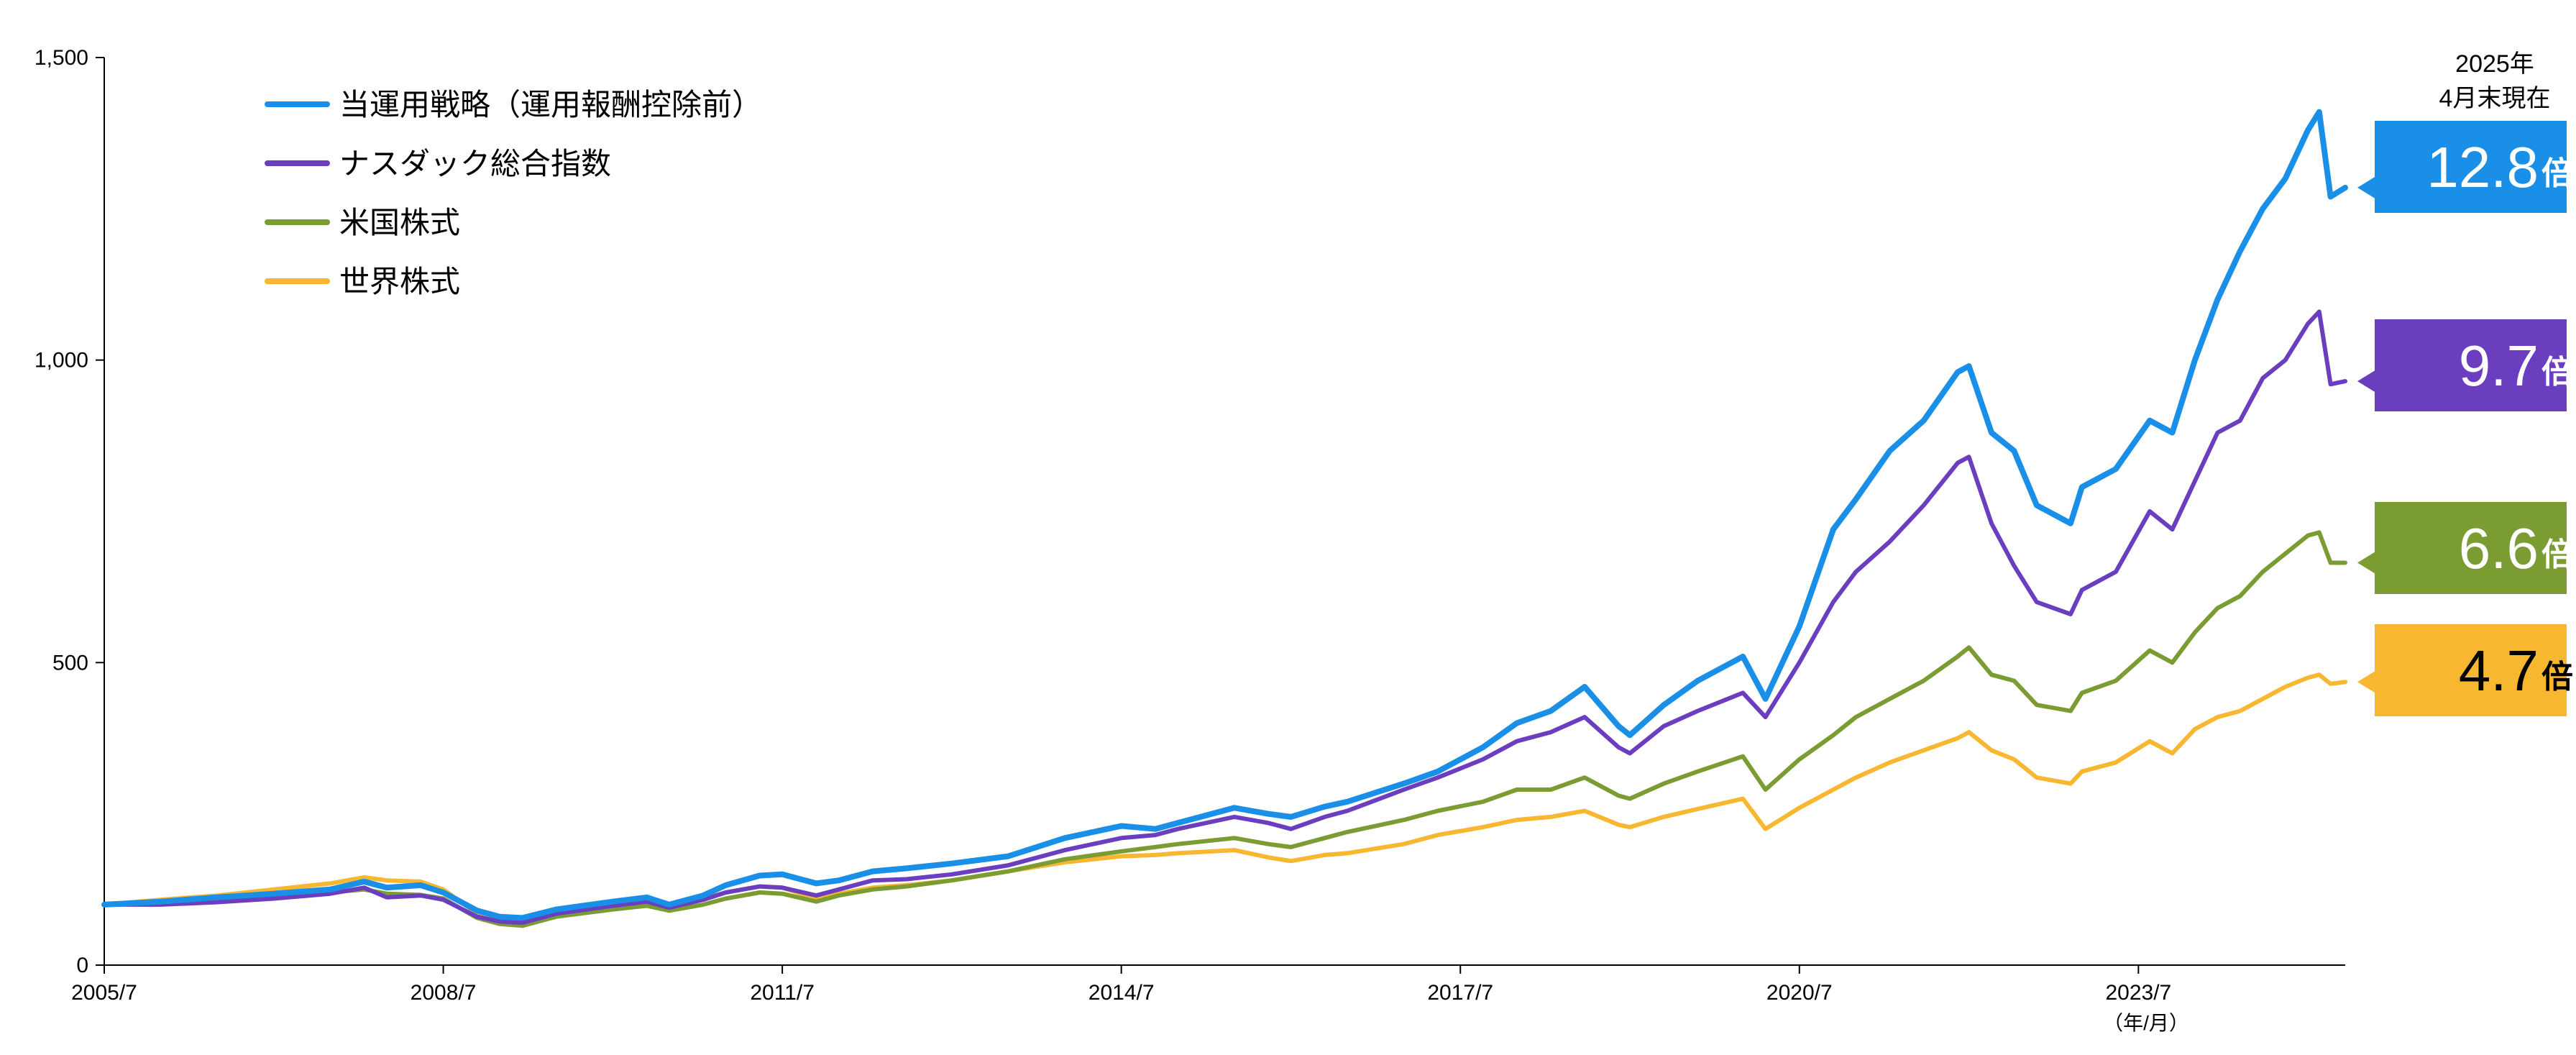 Image resolution: width=2576 pixels, height=1055 pixels. I want to click on asof-label-line1: 2025年, so click(2494, 64).